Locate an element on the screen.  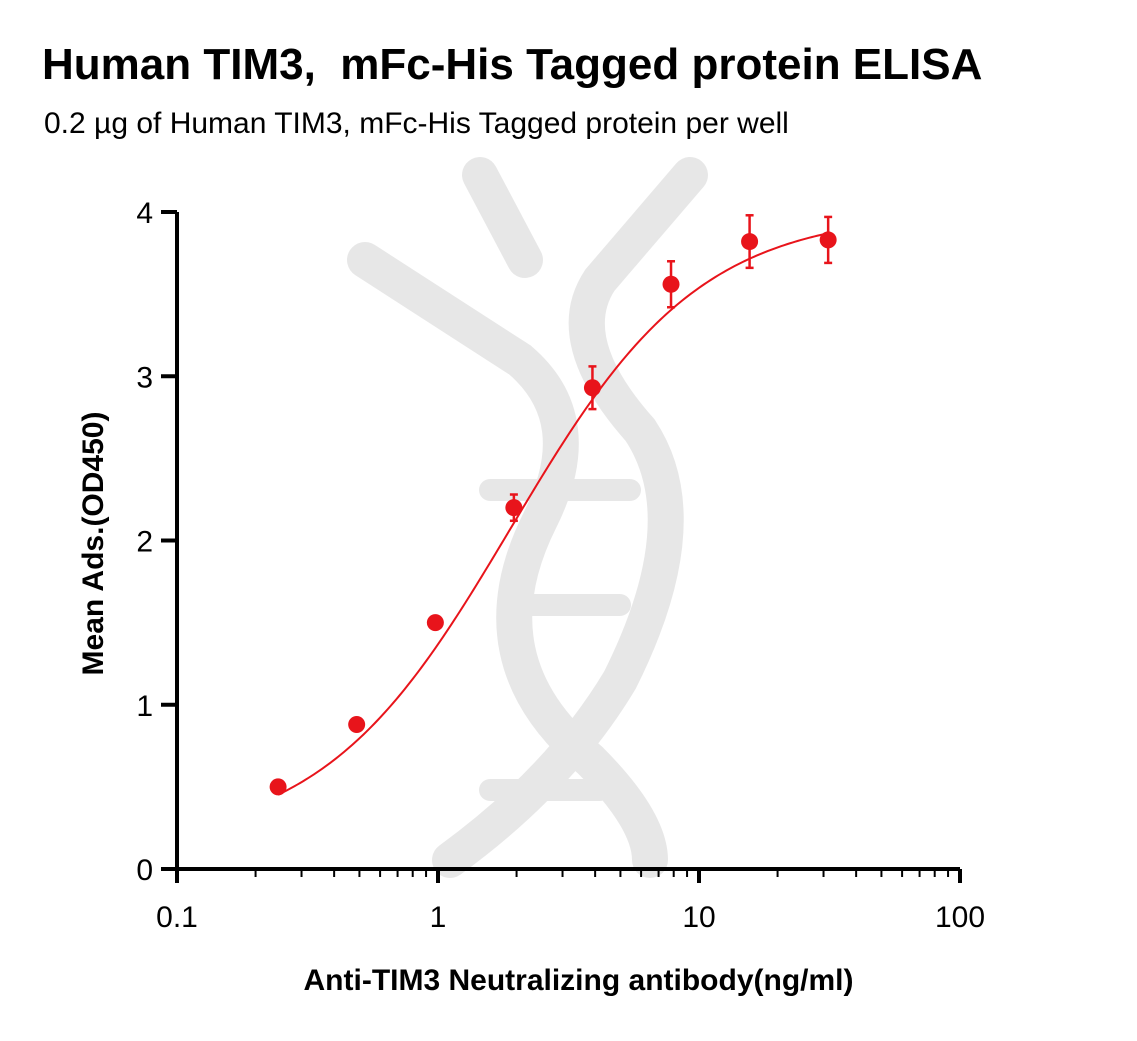
y-tick-label: 2 is located at coordinates (144, 542).